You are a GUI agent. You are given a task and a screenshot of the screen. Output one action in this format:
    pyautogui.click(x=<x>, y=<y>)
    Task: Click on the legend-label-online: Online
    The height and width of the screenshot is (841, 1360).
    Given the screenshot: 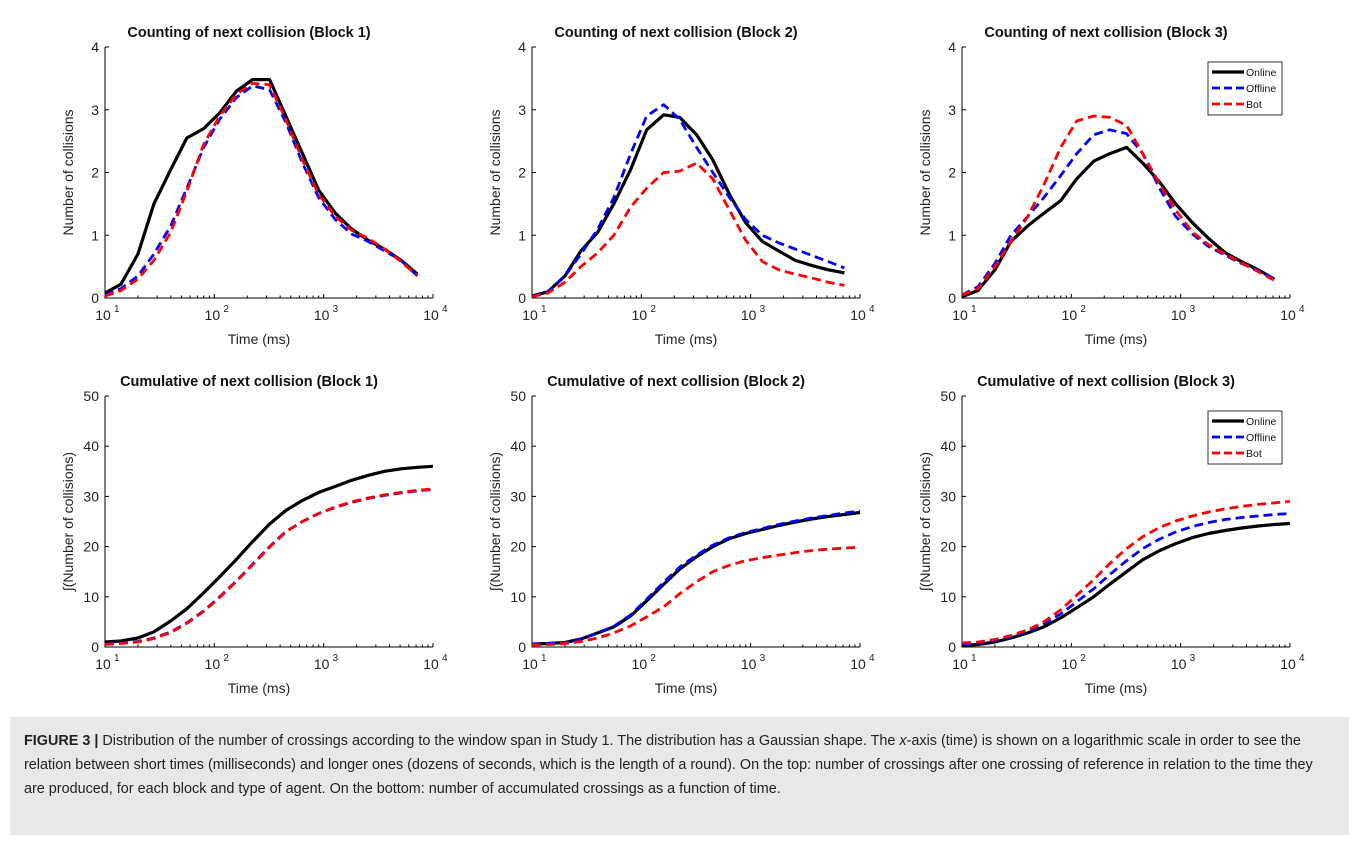 What is the action you would take?
    pyautogui.click(x=1261, y=73)
    